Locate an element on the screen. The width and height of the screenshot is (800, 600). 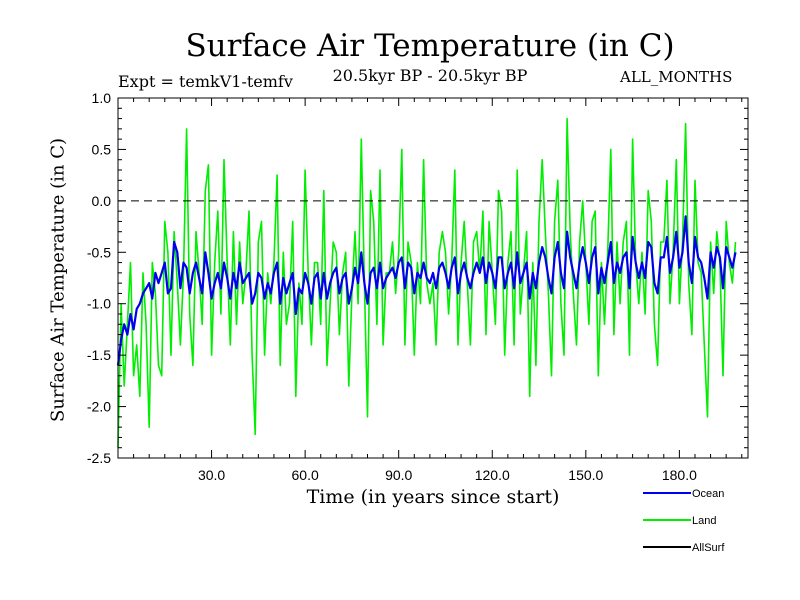
x-axis-label: Time (in years since start) is located at coordinates (433, 497).